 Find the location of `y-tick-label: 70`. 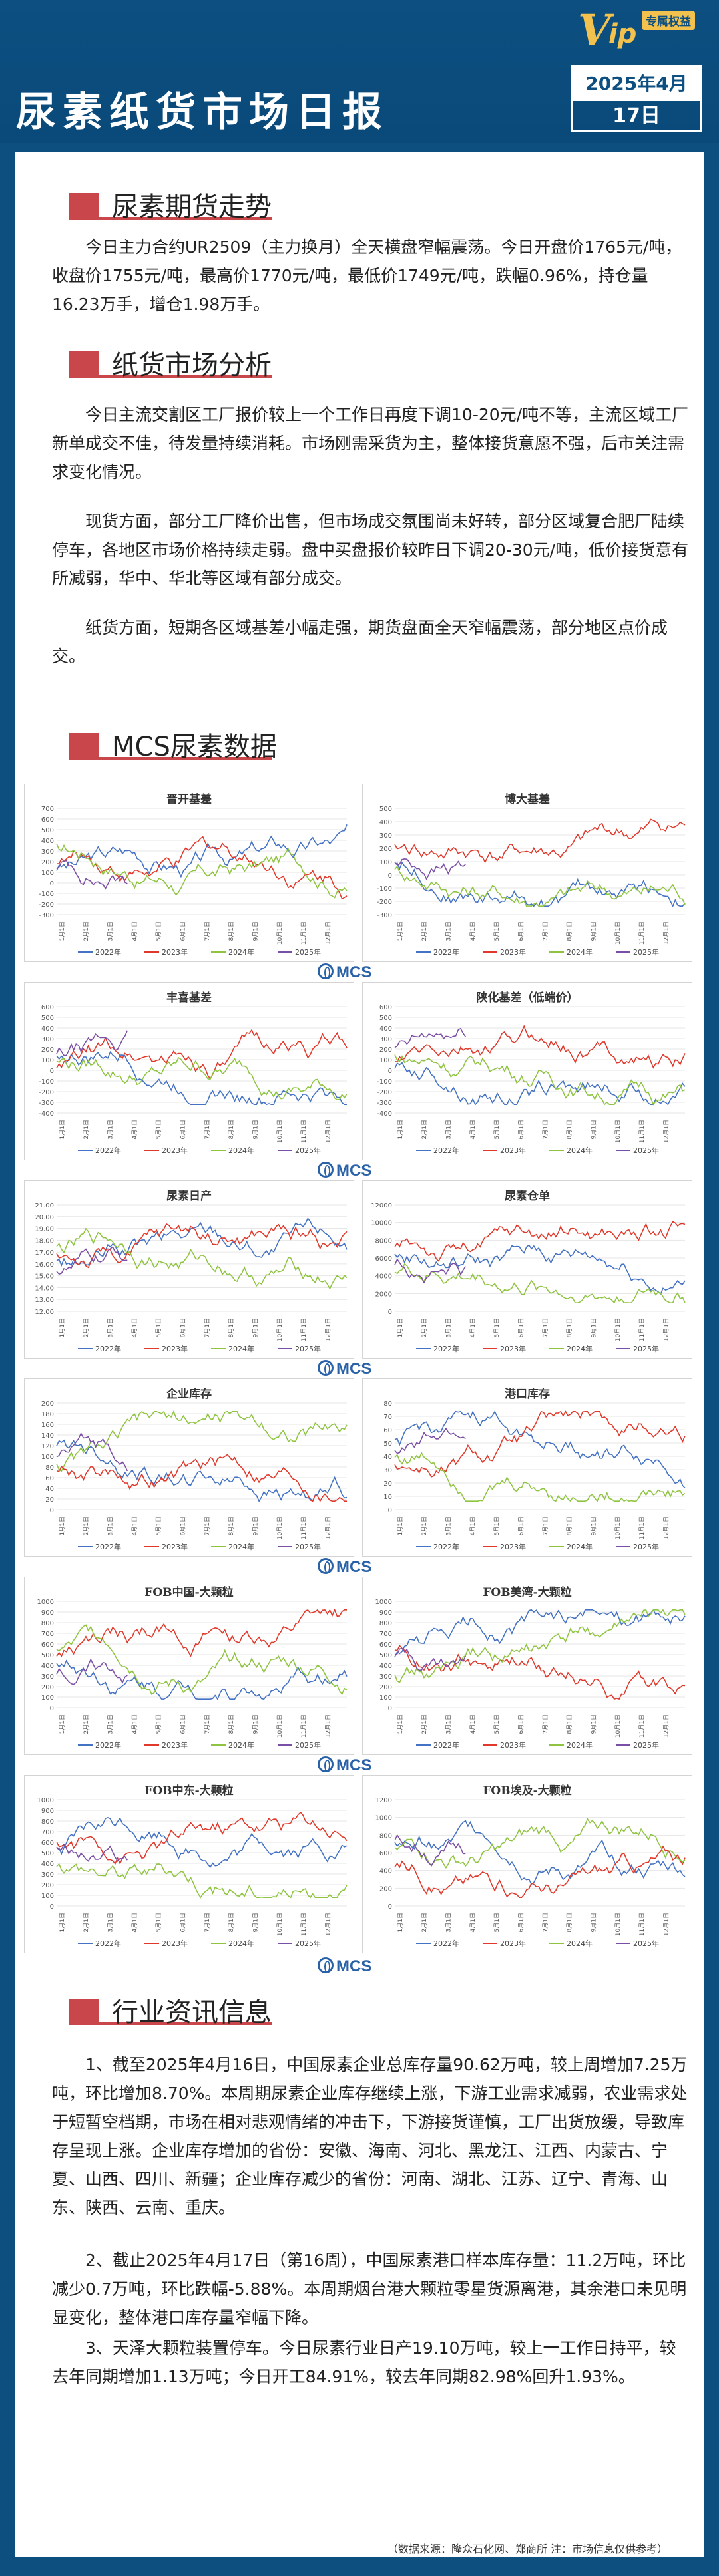

y-tick-label: 70 is located at coordinates (388, 1417).